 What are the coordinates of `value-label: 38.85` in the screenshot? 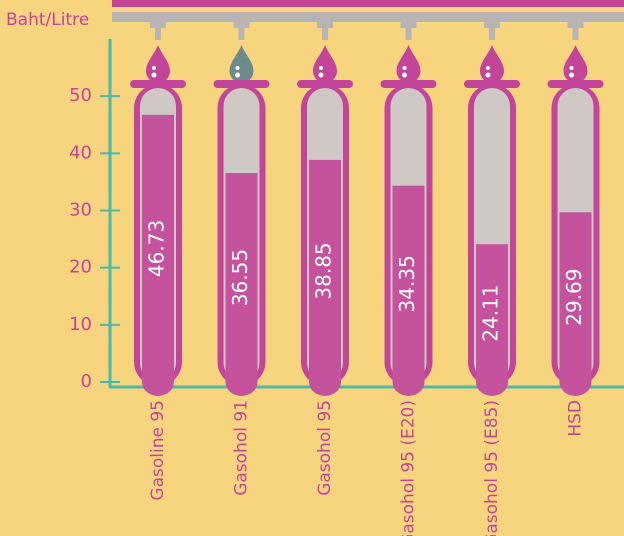 It's located at (324, 270).